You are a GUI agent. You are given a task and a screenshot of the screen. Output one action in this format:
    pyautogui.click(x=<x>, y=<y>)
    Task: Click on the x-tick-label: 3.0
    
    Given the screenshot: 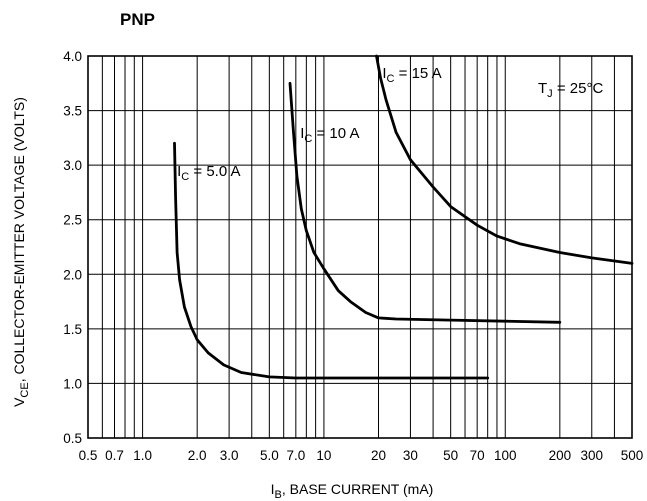 What is the action you would take?
    pyautogui.click(x=229, y=455)
    